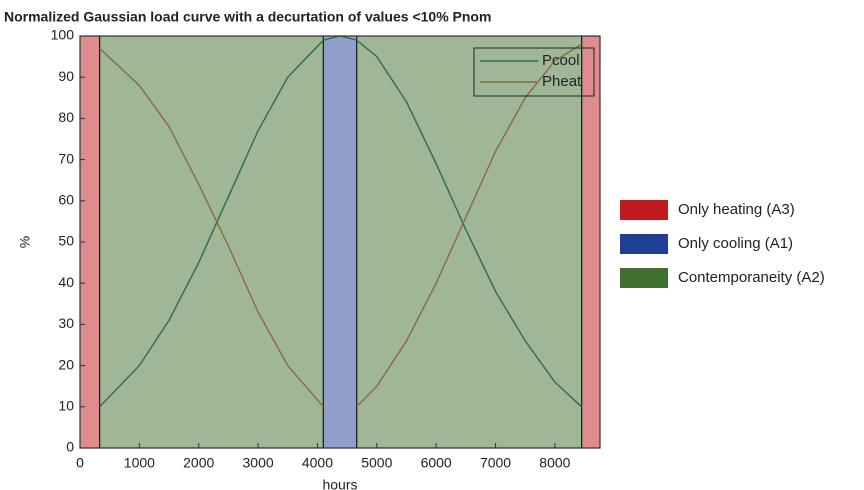  I want to click on x-tick-label: 4000, so click(317, 463).